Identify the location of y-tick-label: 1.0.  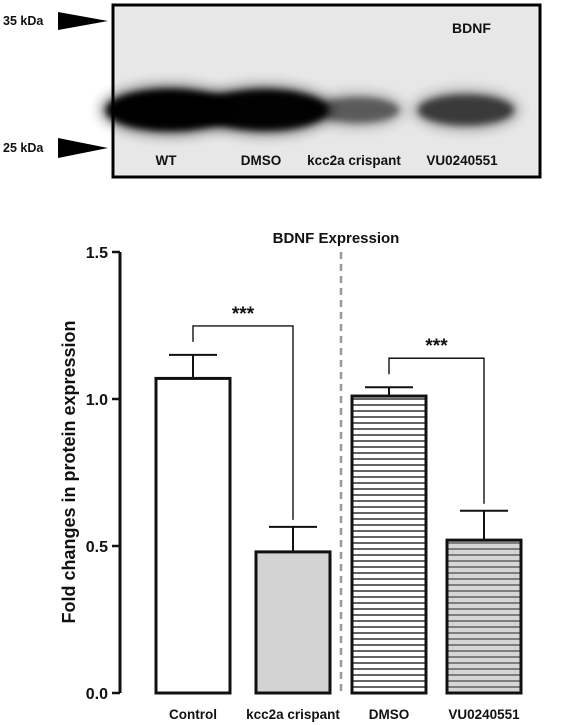
(97, 400).